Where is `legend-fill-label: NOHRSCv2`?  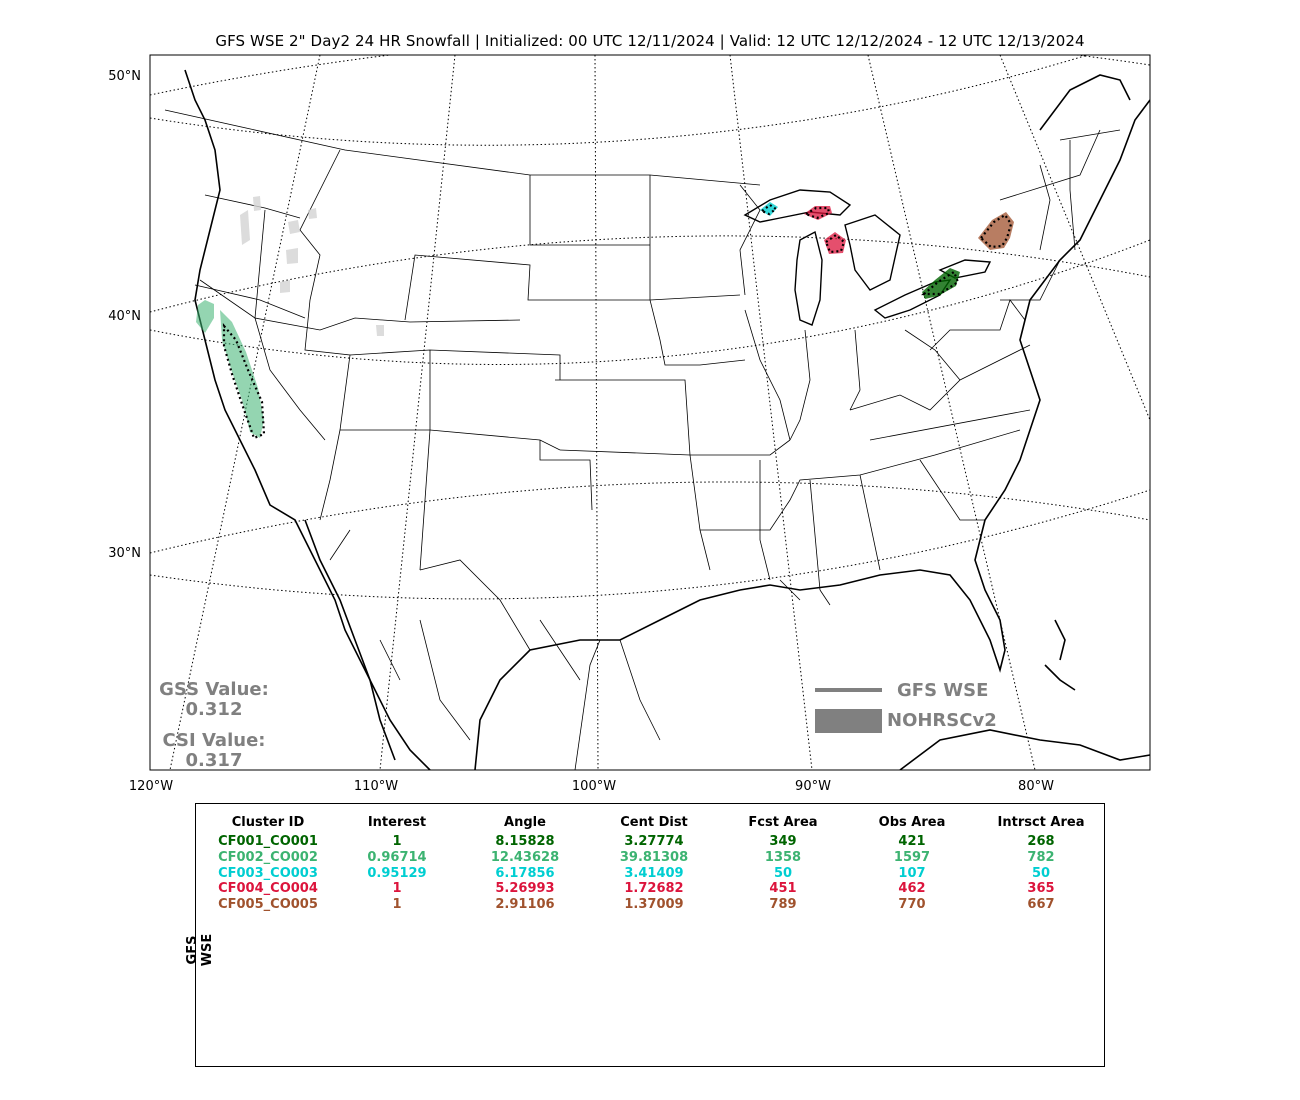 legend-fill-label: NOHRSCv2 is located at coordinates (942, 720).